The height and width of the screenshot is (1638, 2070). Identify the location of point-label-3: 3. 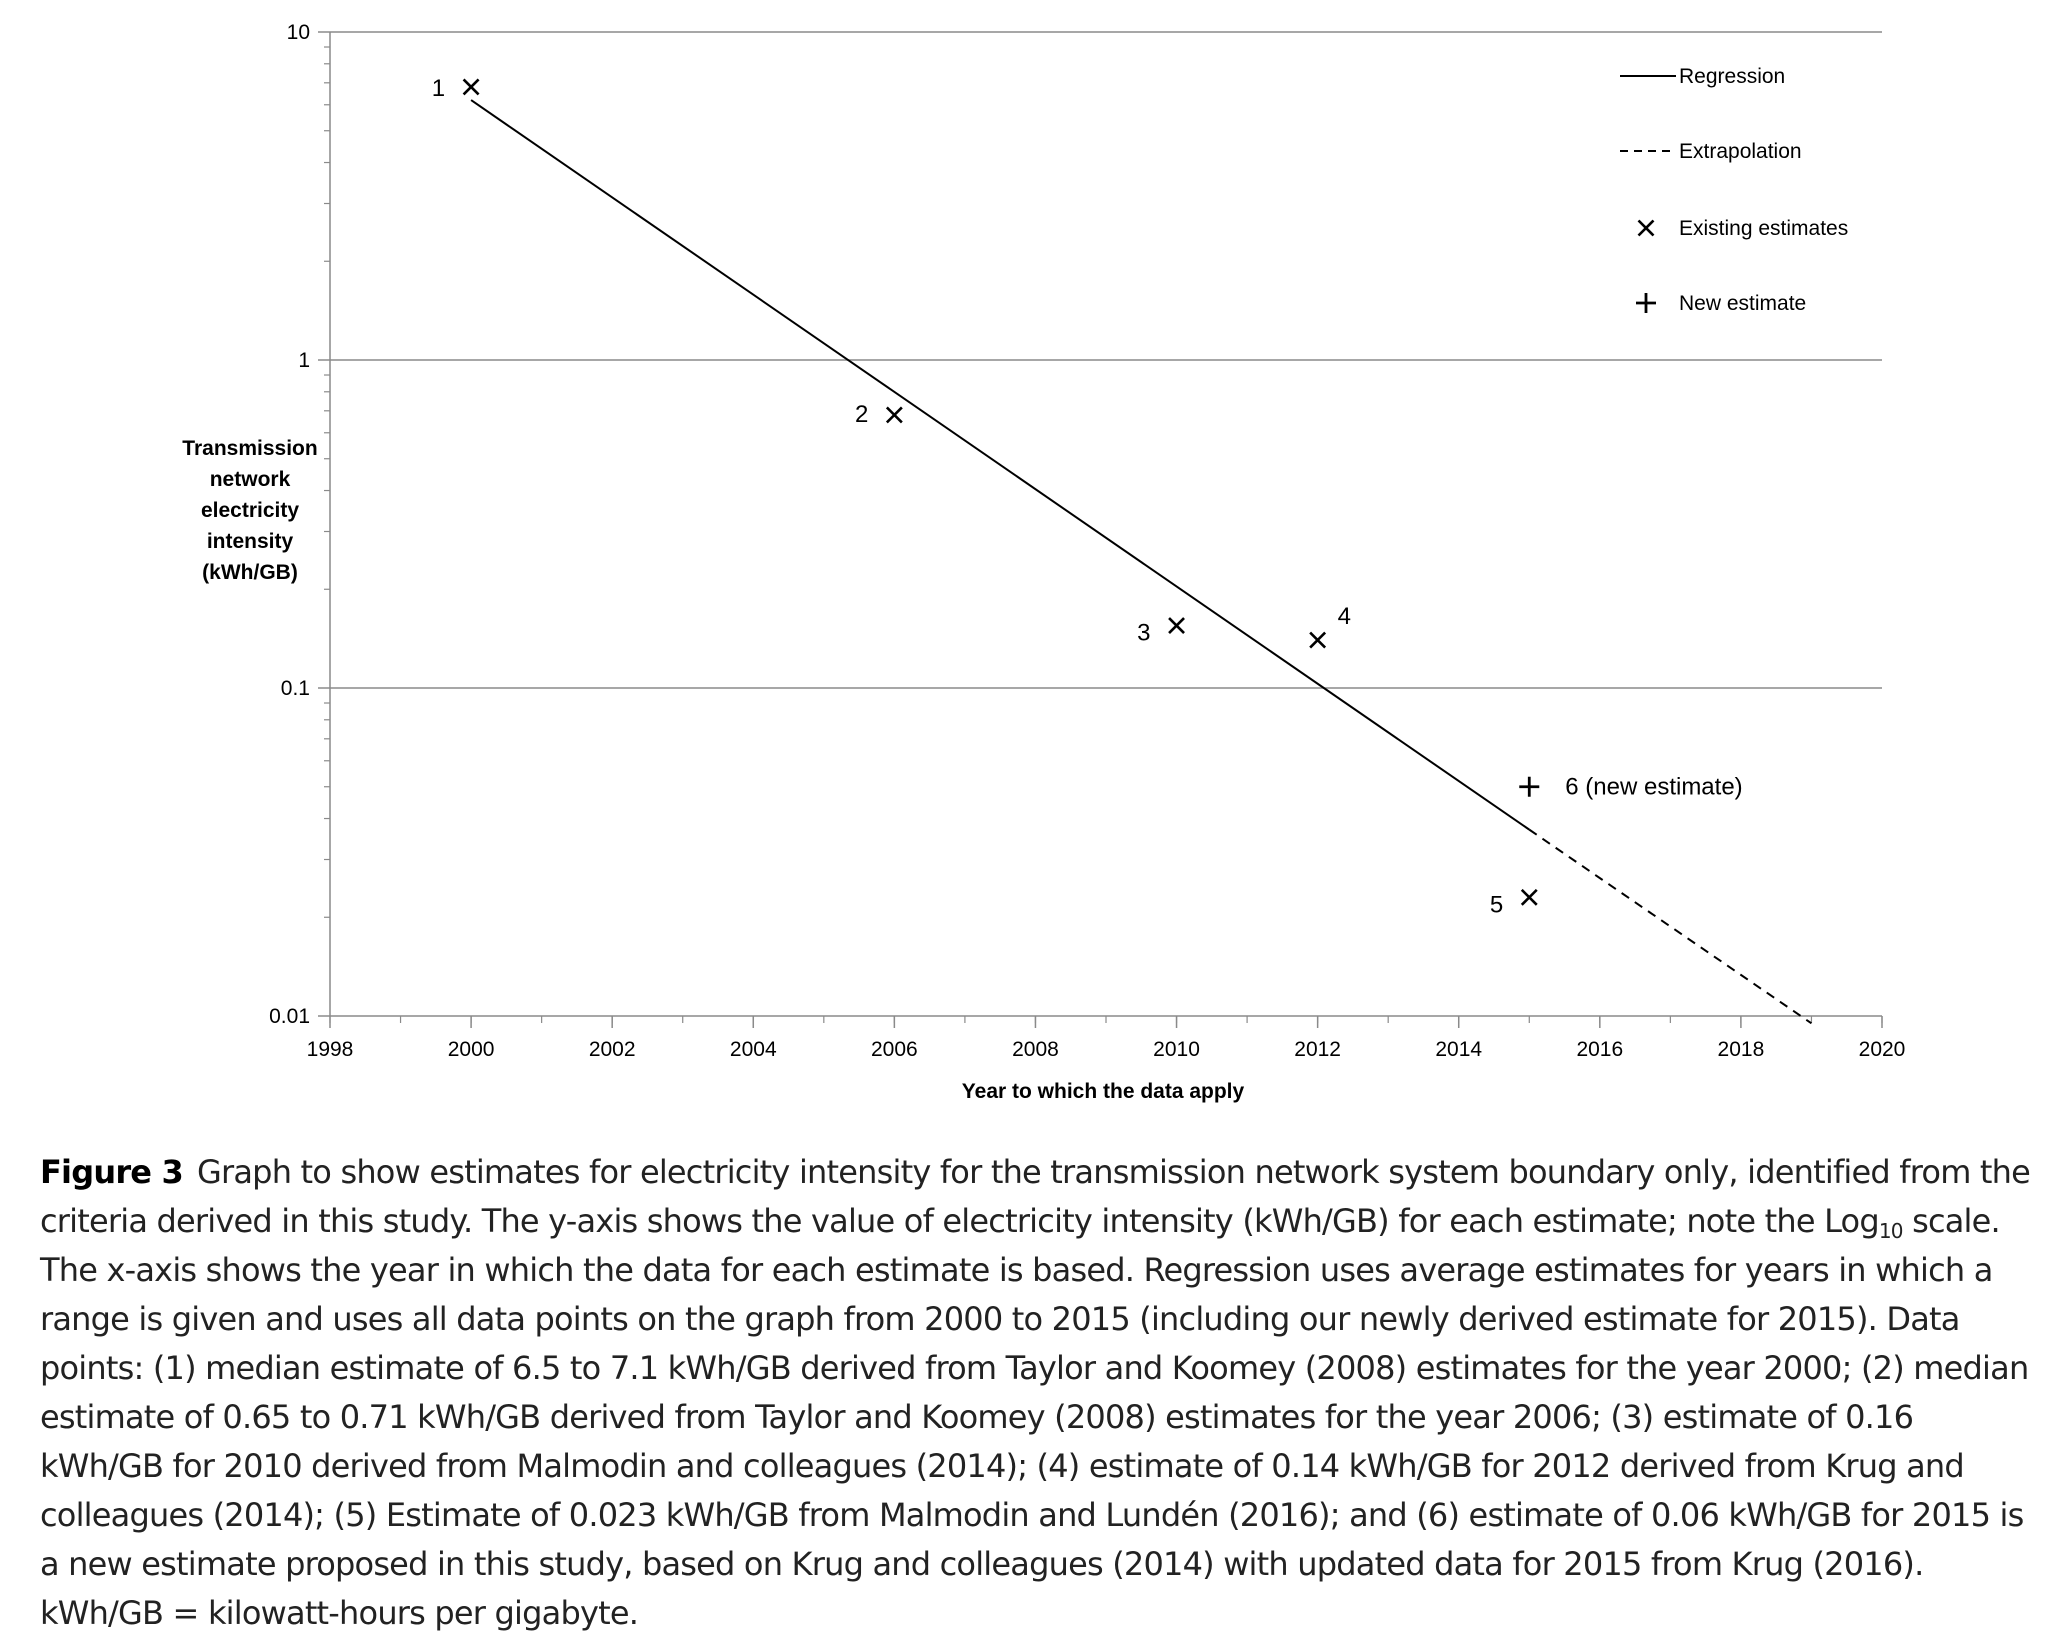
(1143, 633).